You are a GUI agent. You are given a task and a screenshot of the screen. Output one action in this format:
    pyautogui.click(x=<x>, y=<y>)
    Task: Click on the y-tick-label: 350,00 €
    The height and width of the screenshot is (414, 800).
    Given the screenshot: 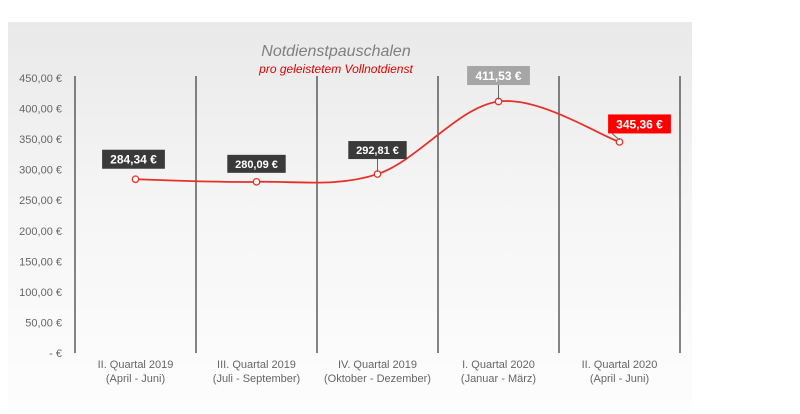 What is the action you would take?
    pyautogui.click(x=40, y=140)
    